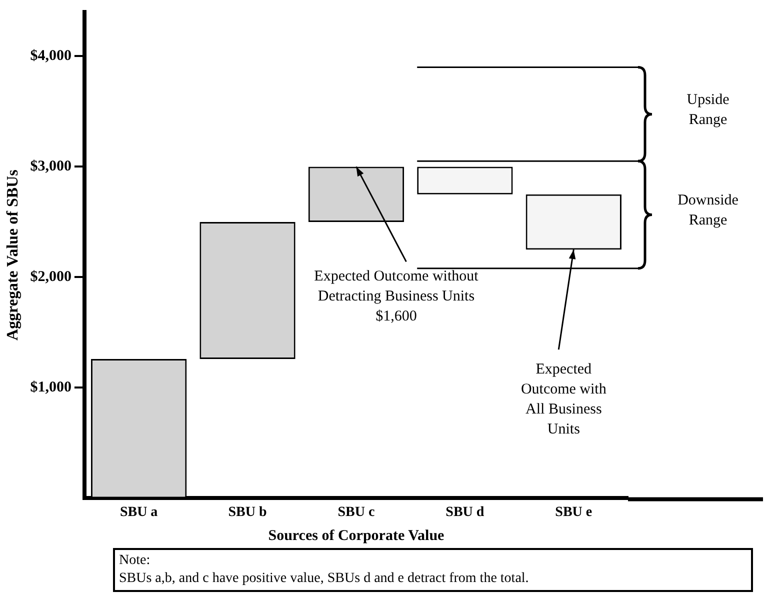 The height and width of the screenshot is (600, 765). Describe the element at coordinates (51, 56) in the screenshot. I see `y-tick-label: $4,000` at that location.